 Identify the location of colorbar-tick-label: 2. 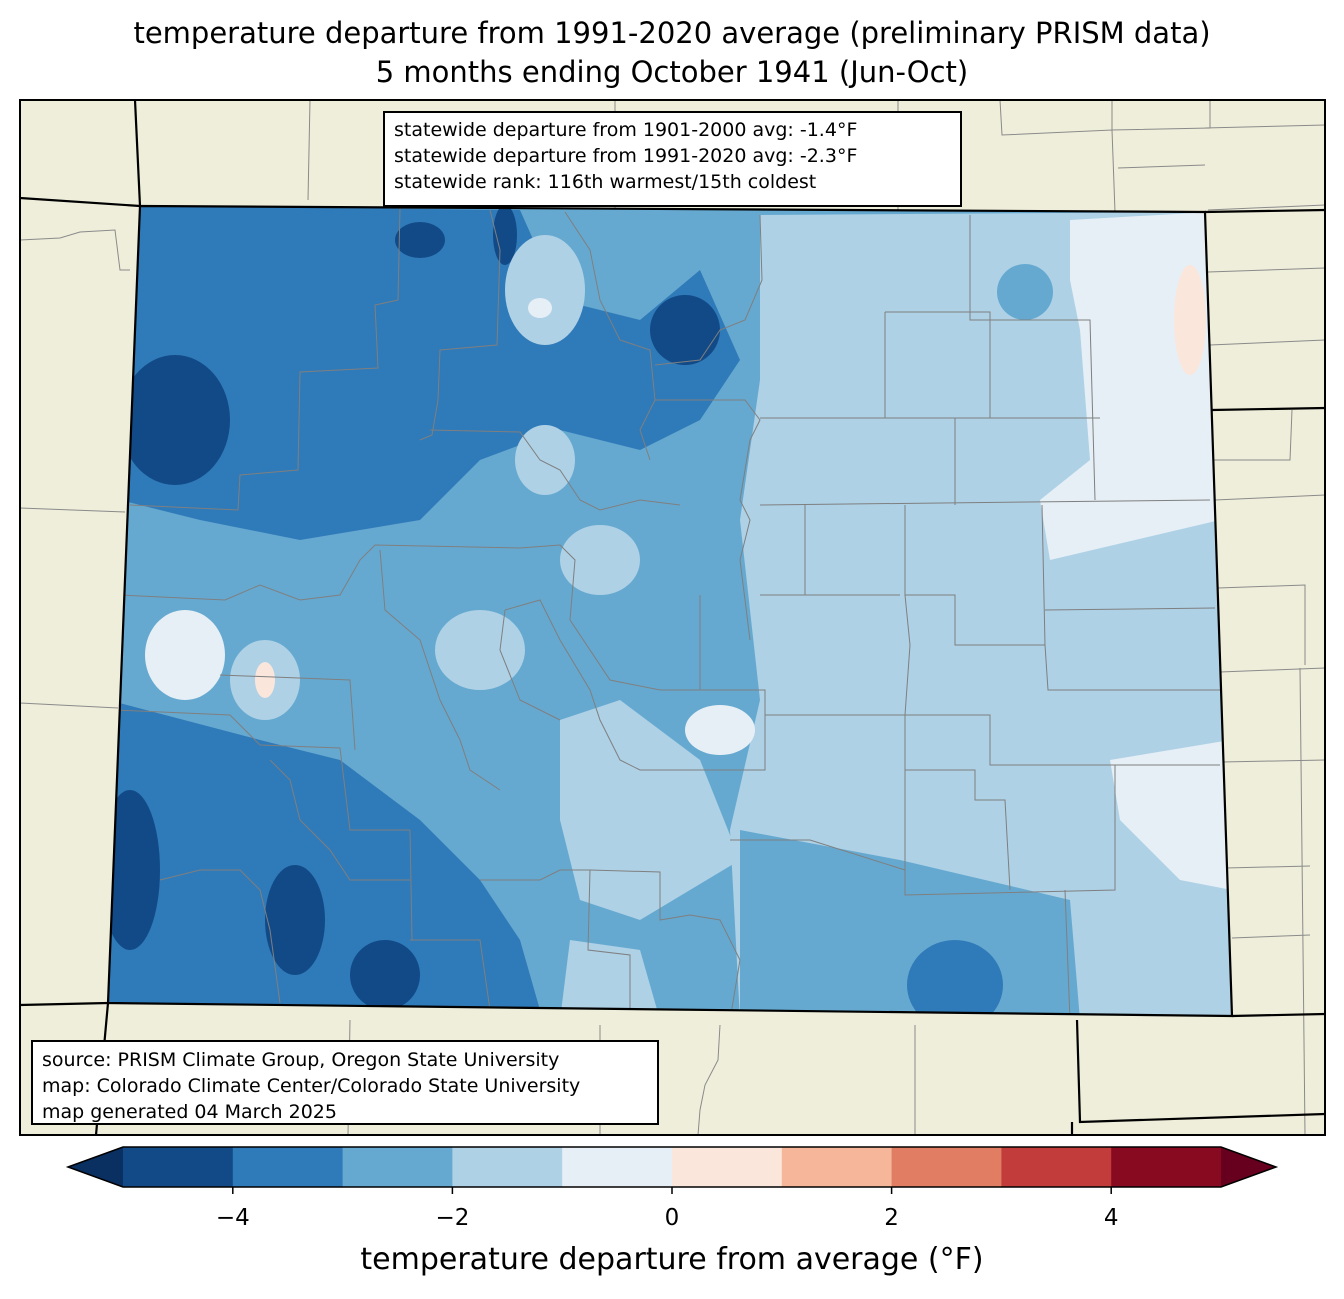
(891, 1218).